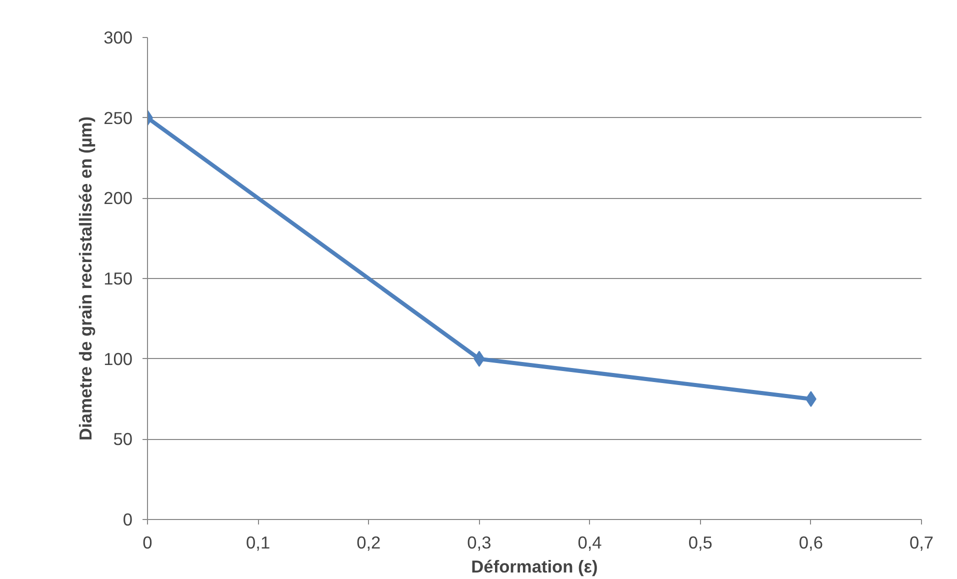 The image size is (957, 579). I want to click on y-tick-label: 300, so click(118, 38).